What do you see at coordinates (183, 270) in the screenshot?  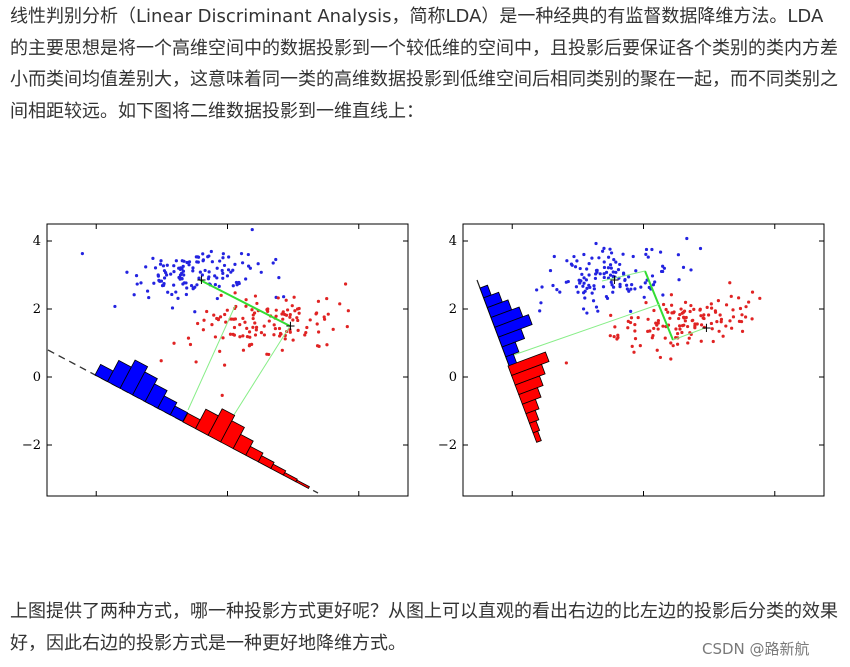 I see `left-blue-points` at bounding box center [183, 270].